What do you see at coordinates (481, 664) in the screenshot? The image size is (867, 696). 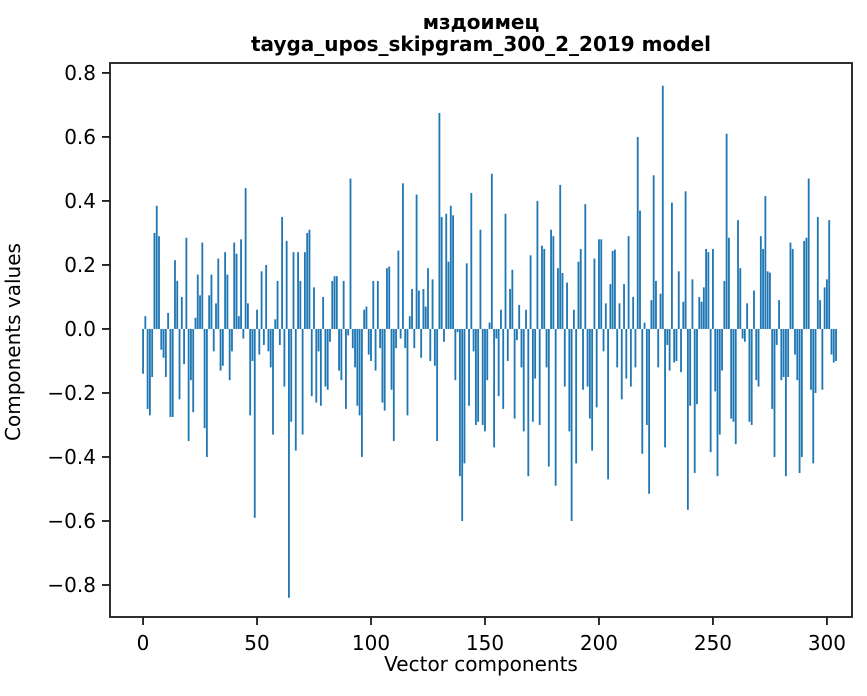 I see `x-axis-label: Vector components` at bounding box center [481, 664].